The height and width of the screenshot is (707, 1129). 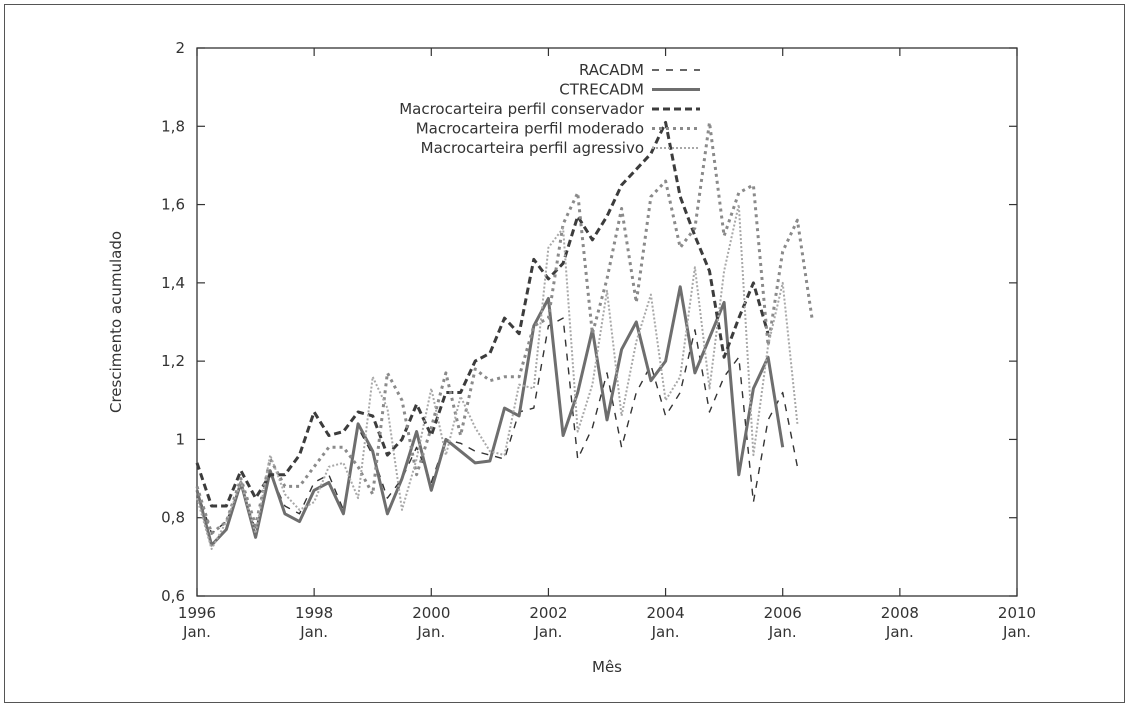 What do you see at coordinates (173, 518) in the screenshot?
I see `y-tick-label: 0,8` at bounding box center [173, 518].